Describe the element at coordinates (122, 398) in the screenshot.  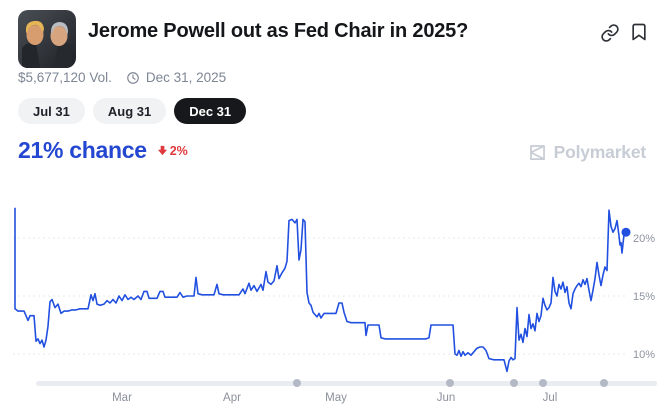
I see `x-tick-label-mar: Mar` at that location.